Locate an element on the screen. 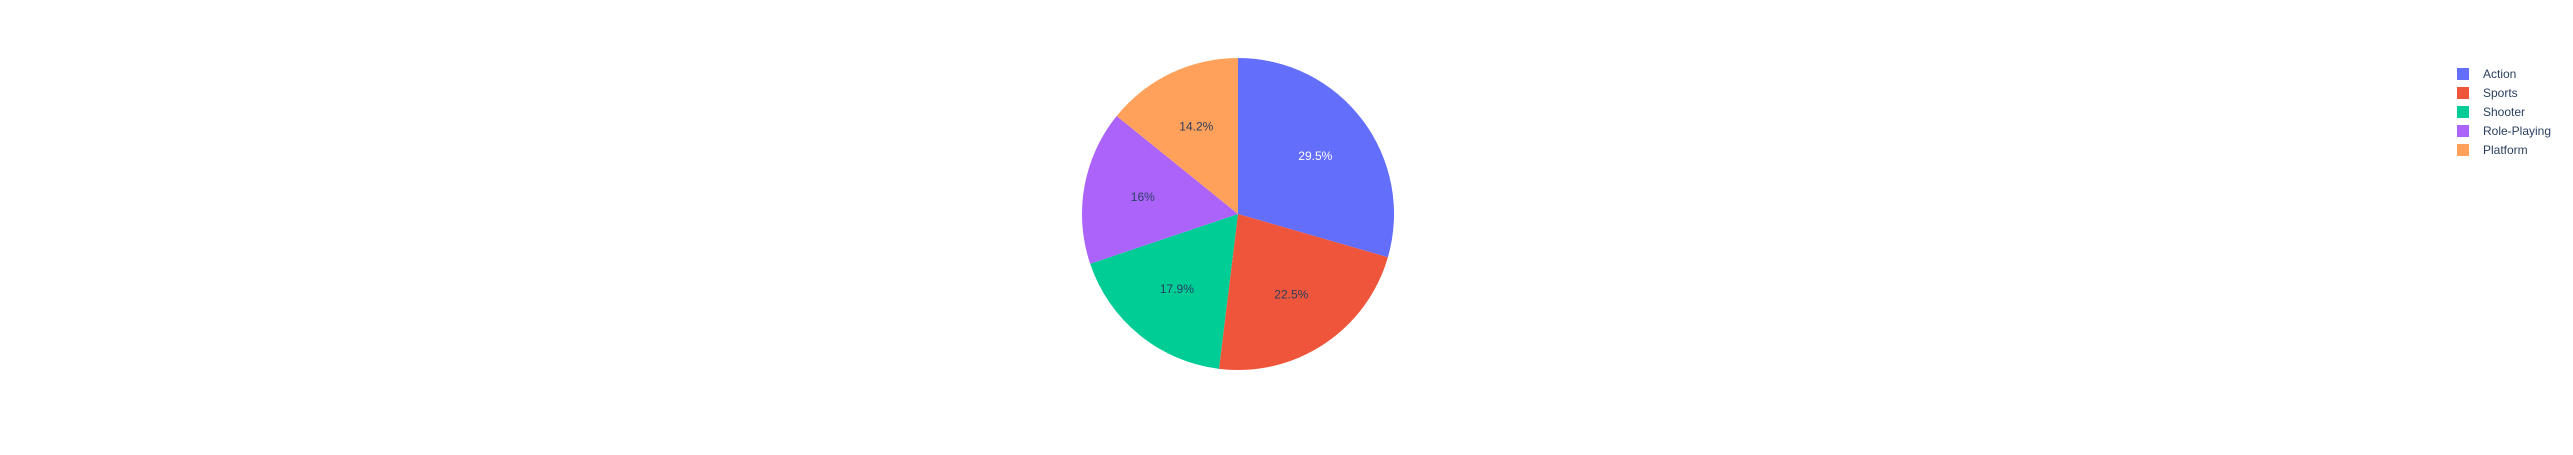 Image resolution: width=2573 pixels, height=455 pixels. legend-label: Role-Playing is located at coordinates (2517, 131).